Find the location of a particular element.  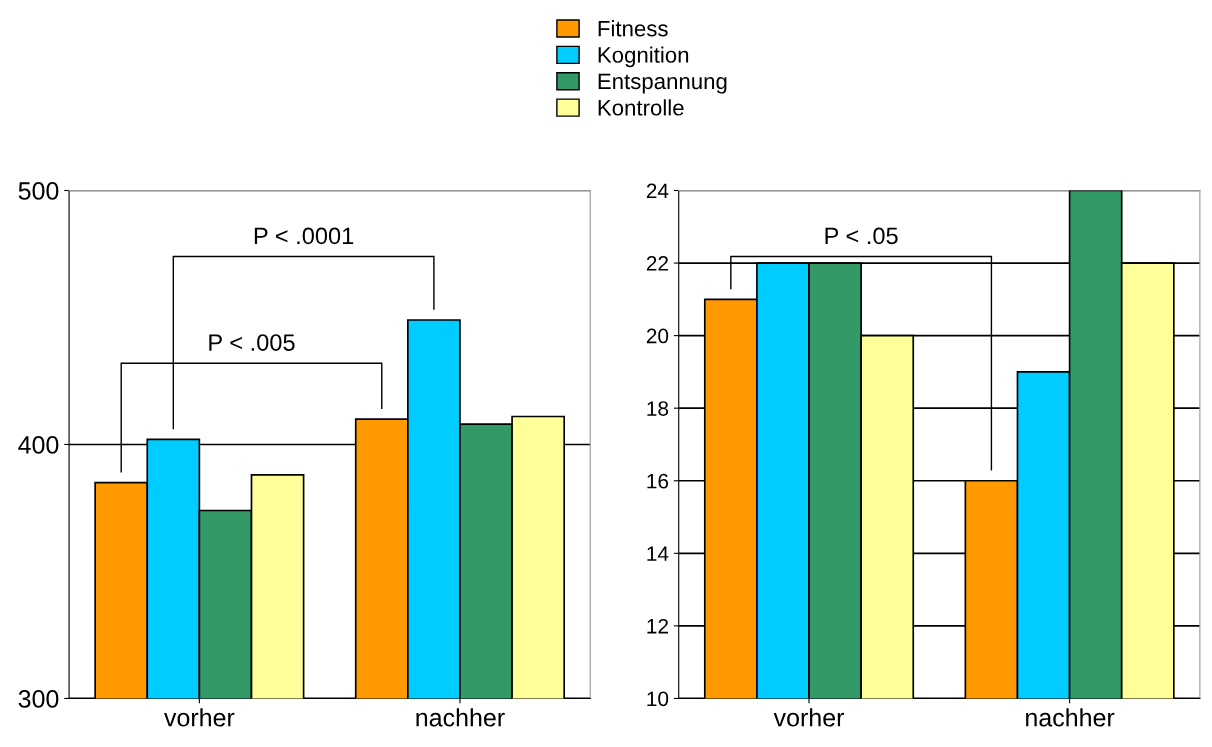

legend-label: Kontrolle is located at coordinates (641, 107).